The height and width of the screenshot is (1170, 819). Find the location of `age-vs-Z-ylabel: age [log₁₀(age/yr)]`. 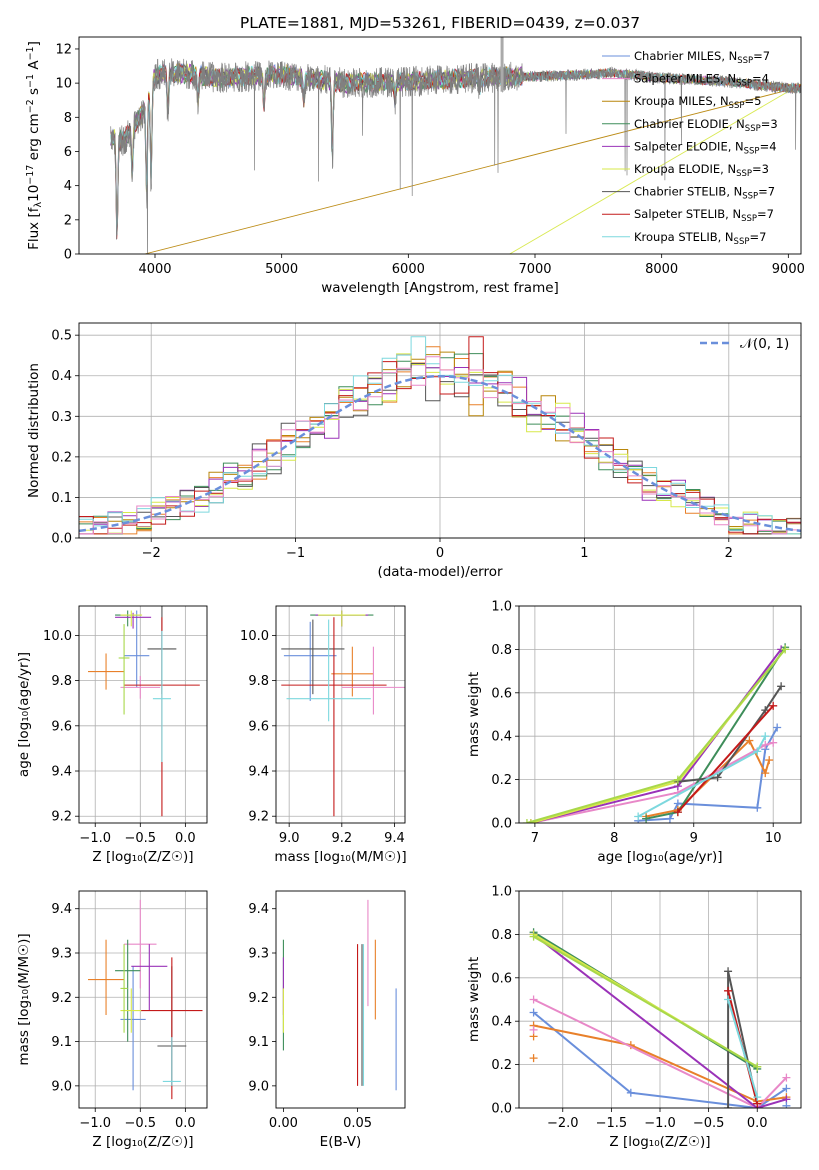

age-vs-Z-ylabel: age [log₁₀(age/yr)] is located at coordinates (24, 714).